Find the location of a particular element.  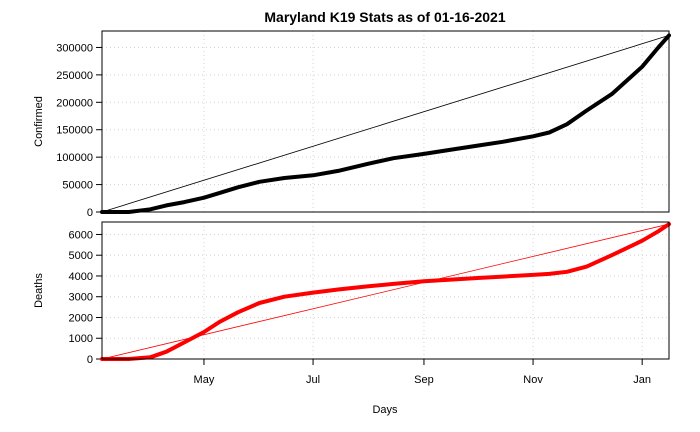

x-tick-label: Nov is located at coordinates (533, 380).